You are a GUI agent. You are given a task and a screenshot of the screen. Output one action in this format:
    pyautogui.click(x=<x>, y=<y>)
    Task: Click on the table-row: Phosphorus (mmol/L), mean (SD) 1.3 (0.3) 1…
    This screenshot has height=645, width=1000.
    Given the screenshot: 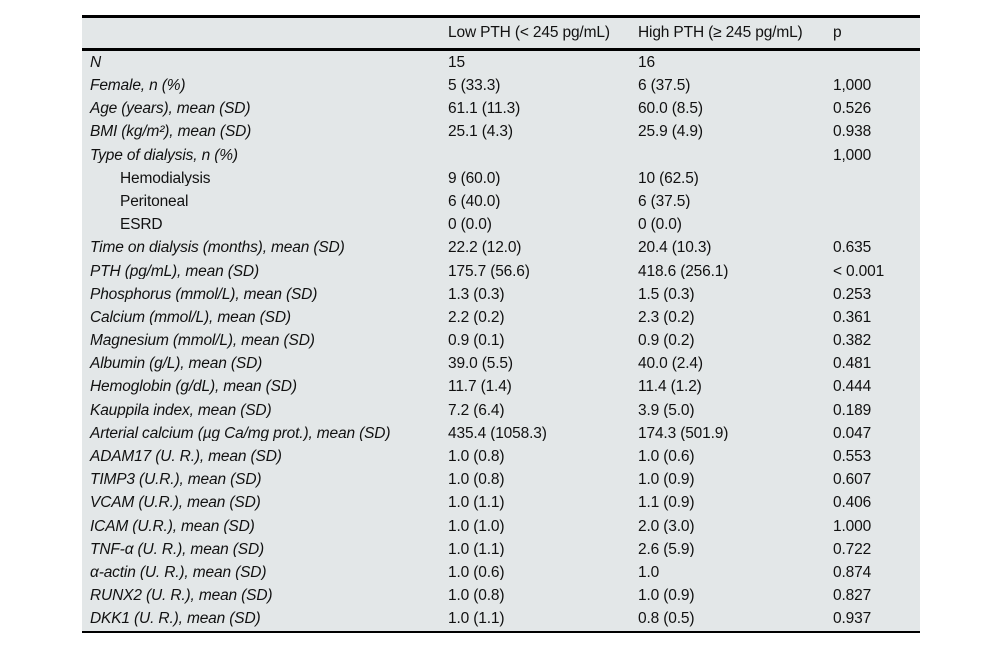 What is the action you would take?
    pyautogui.click(x=501, y=294)
    